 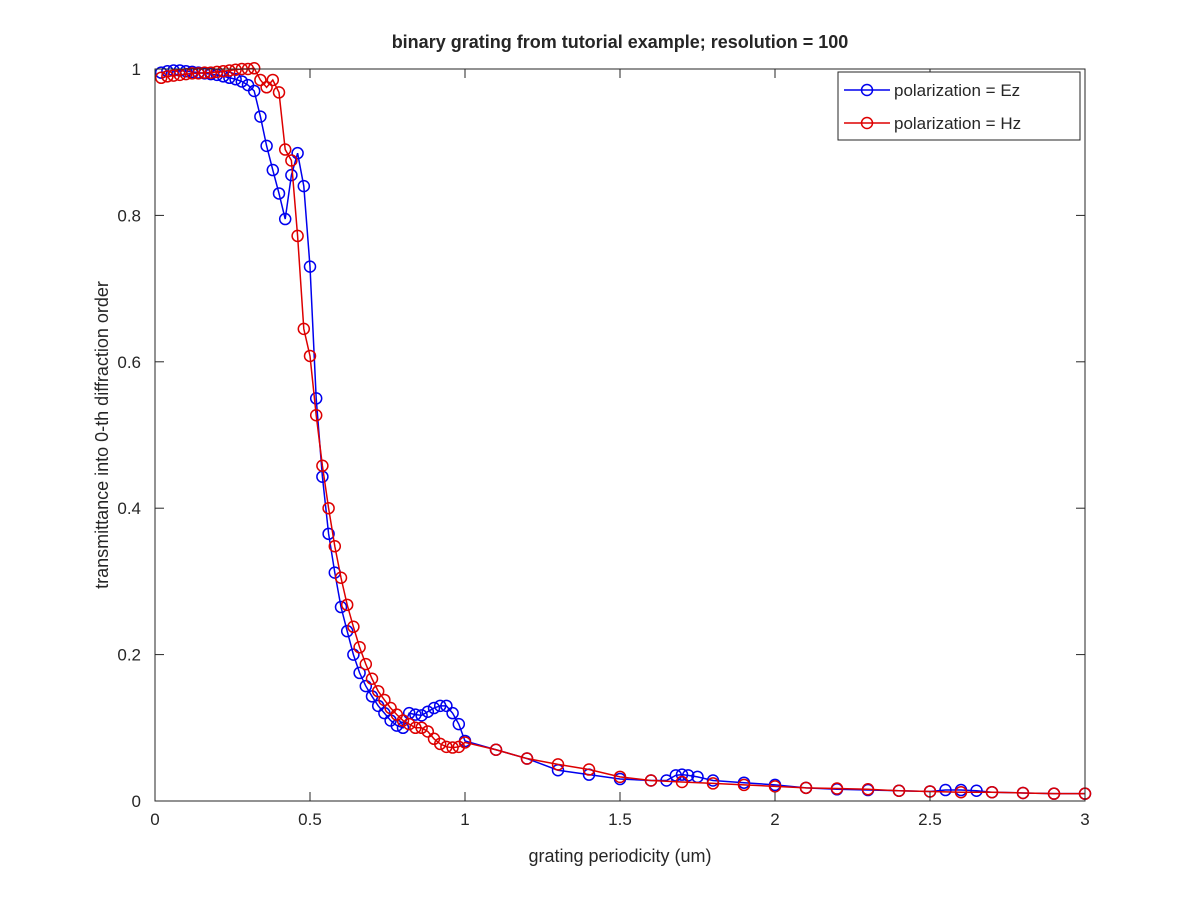 I want to click on x-tick-label: 0.5, so click(x=310, y=819).